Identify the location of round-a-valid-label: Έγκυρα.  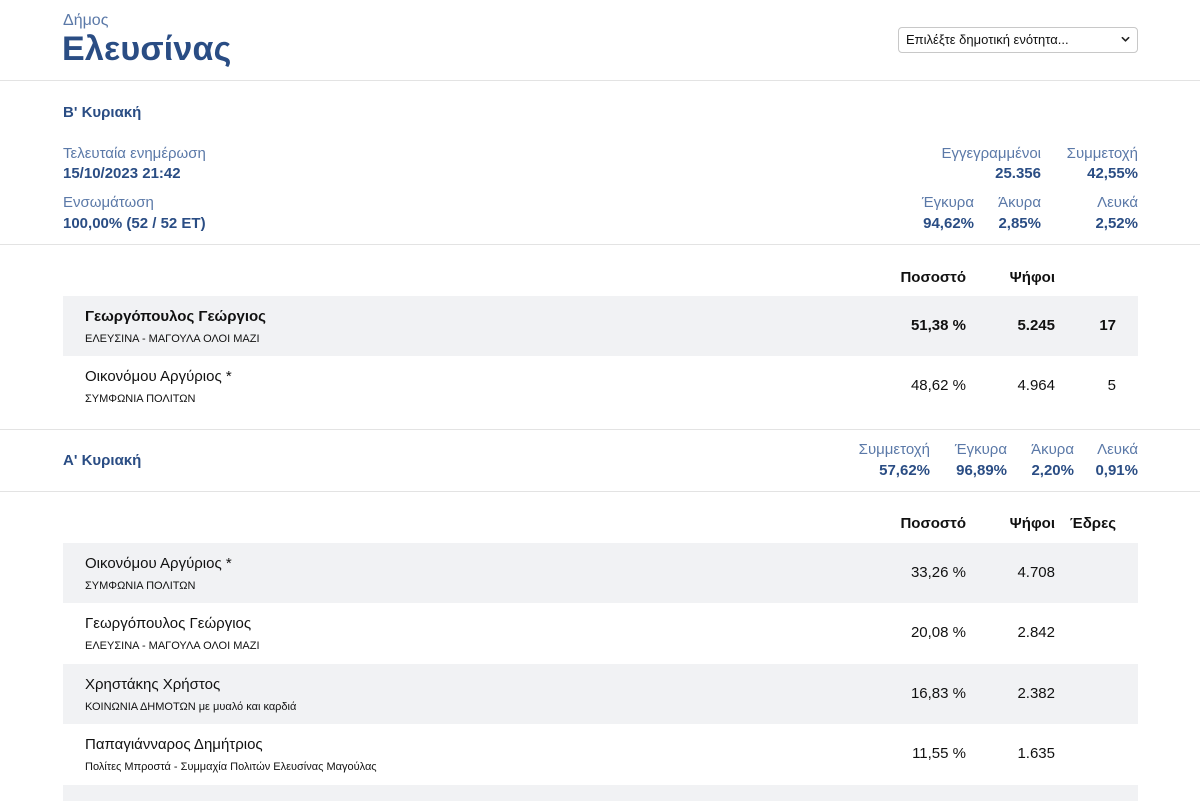
(980, 449).